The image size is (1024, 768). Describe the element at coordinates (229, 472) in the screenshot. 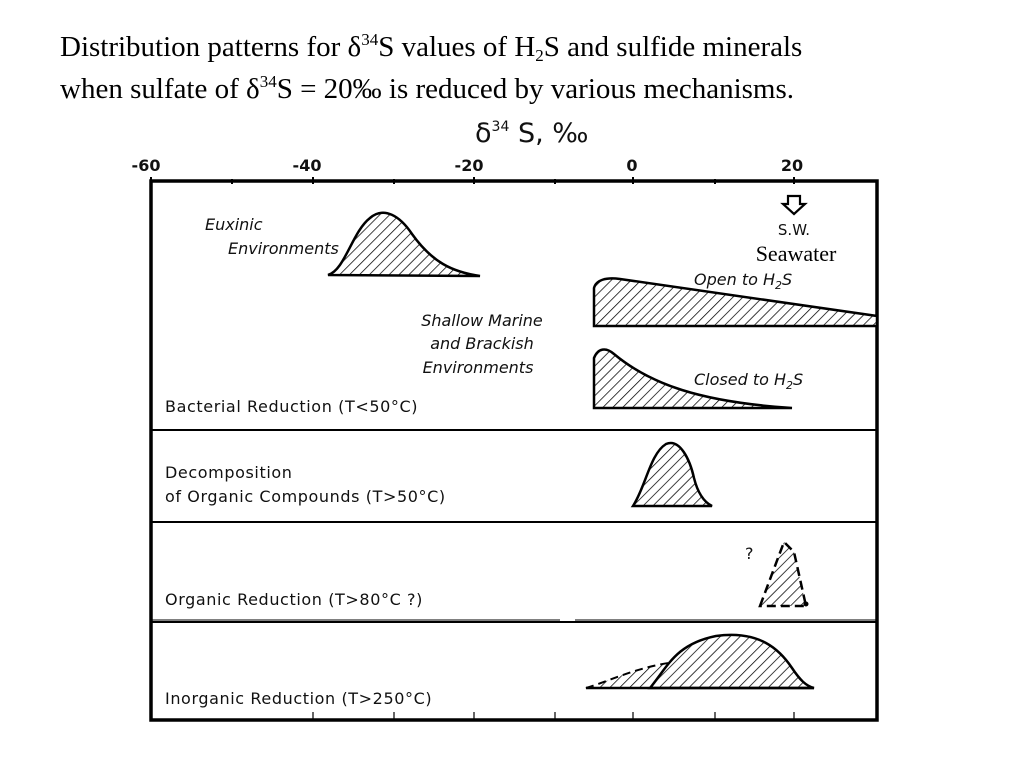

I see `decomposition-label-1: Decomposition` at that location.